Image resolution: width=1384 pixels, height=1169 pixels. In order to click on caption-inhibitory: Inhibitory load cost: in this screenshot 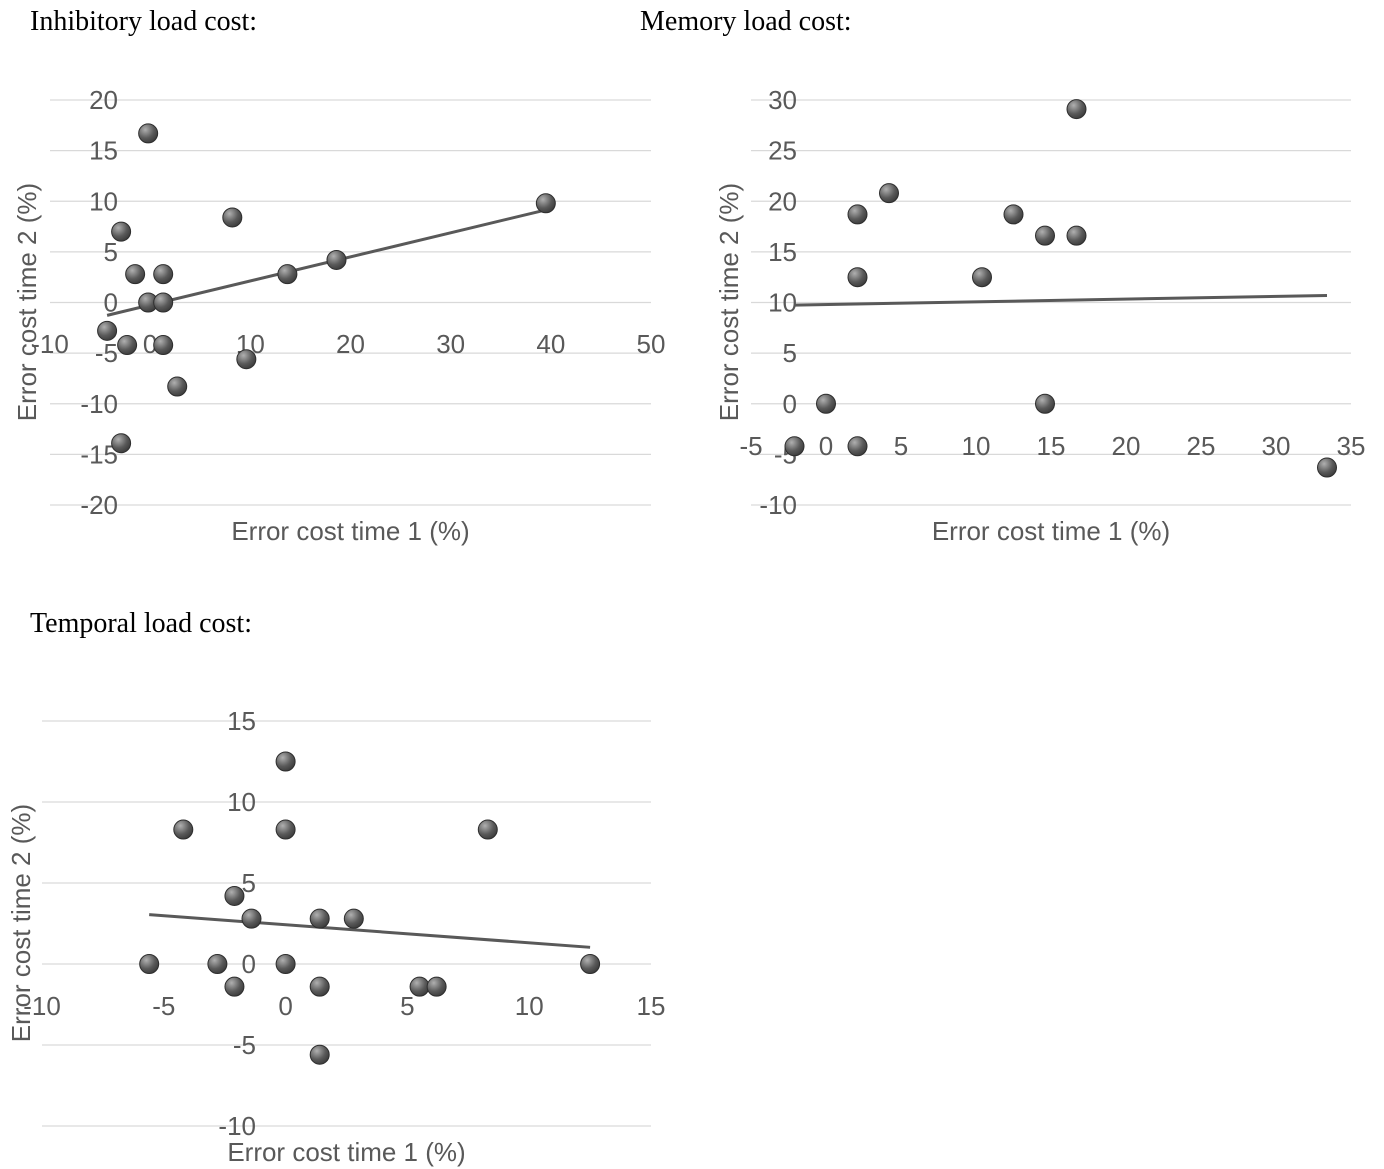, I will do `click(144, 21)`.